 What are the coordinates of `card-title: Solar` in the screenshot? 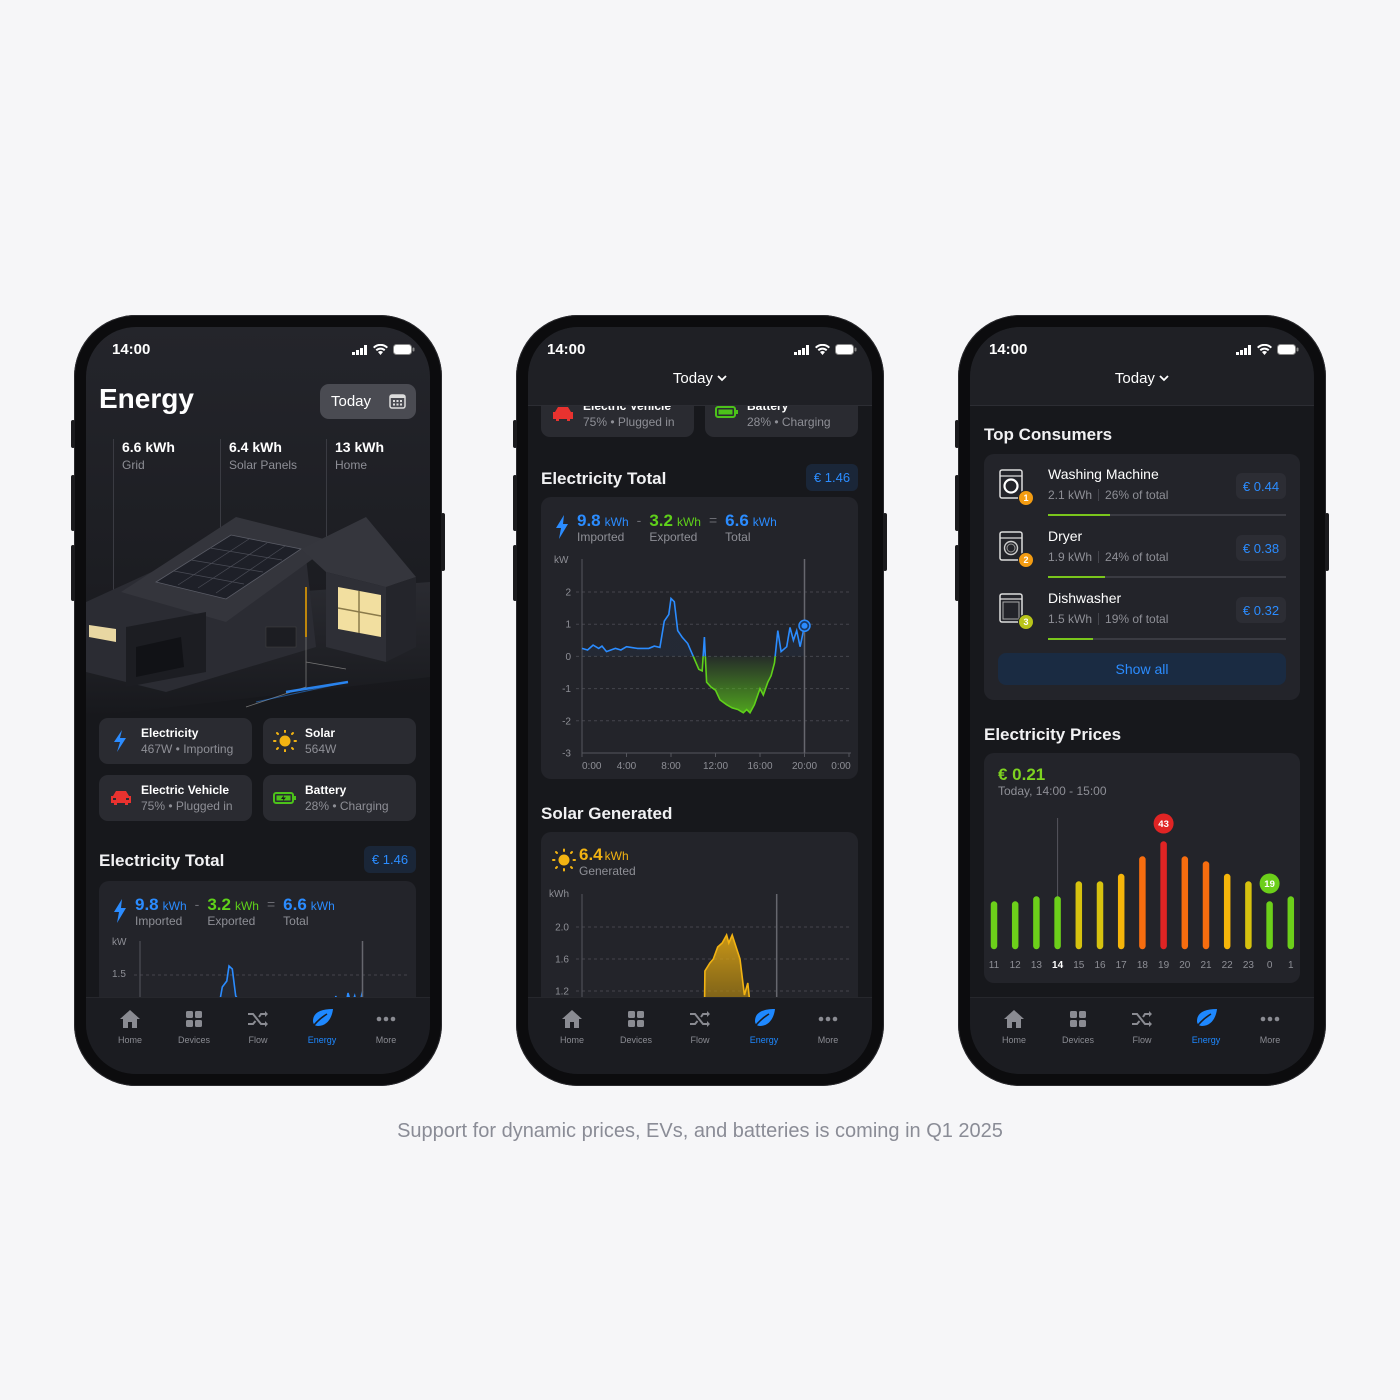 It's located at (320, 733).